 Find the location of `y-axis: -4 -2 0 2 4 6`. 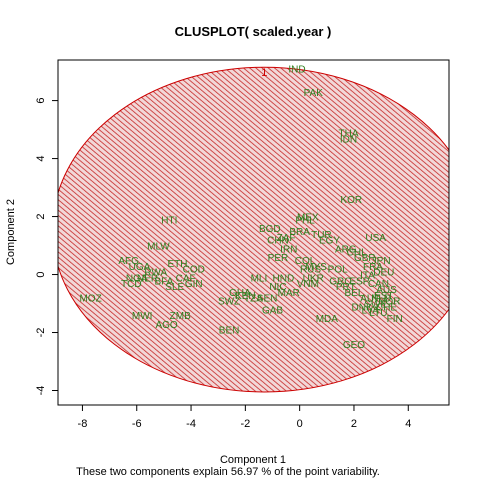

y-axis: -4 -2 0 2 4 6 is located at coordinates (46, 247).